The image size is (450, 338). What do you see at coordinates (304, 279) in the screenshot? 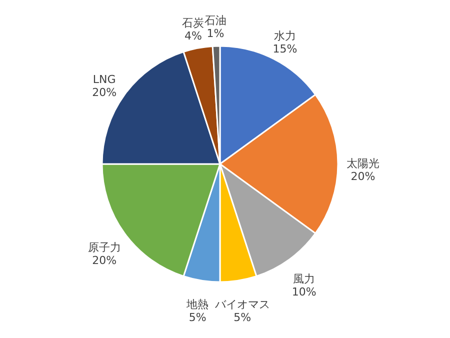
I see `slice-label: 風力` at bounding box center [304, 279].